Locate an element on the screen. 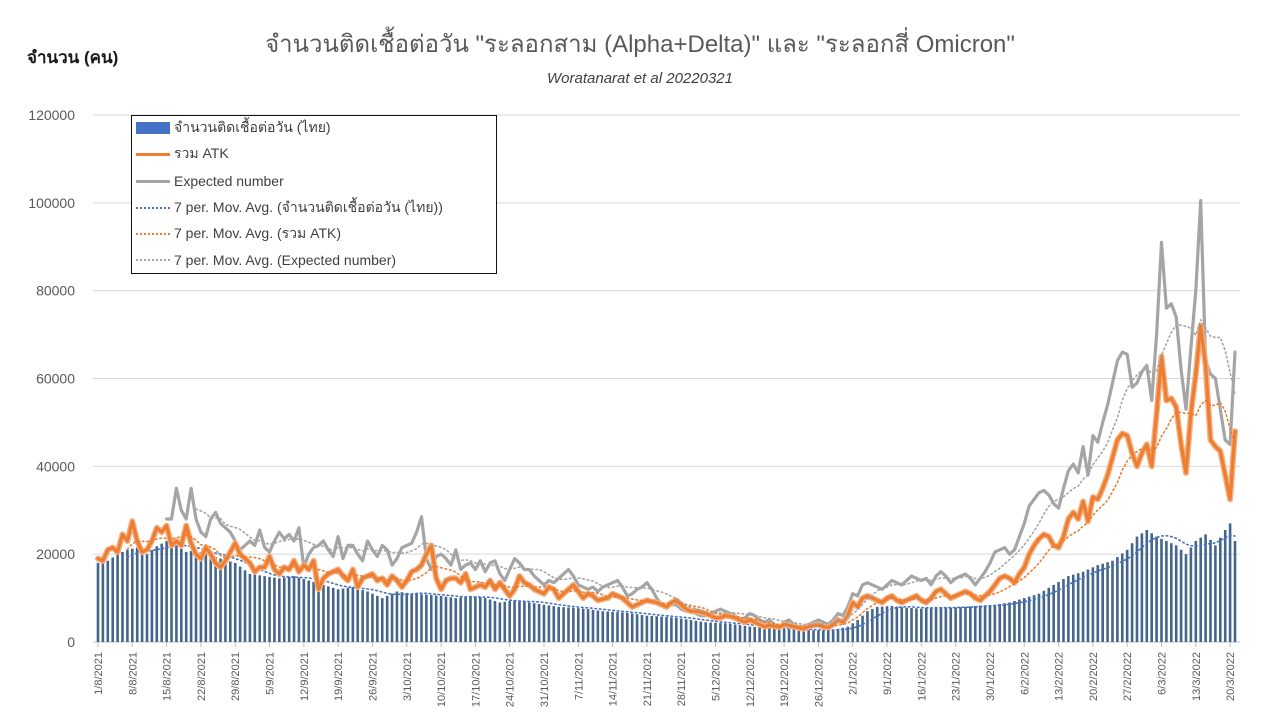  x-tick-label: 3/10/2021 is located at coordinates (408, 676).